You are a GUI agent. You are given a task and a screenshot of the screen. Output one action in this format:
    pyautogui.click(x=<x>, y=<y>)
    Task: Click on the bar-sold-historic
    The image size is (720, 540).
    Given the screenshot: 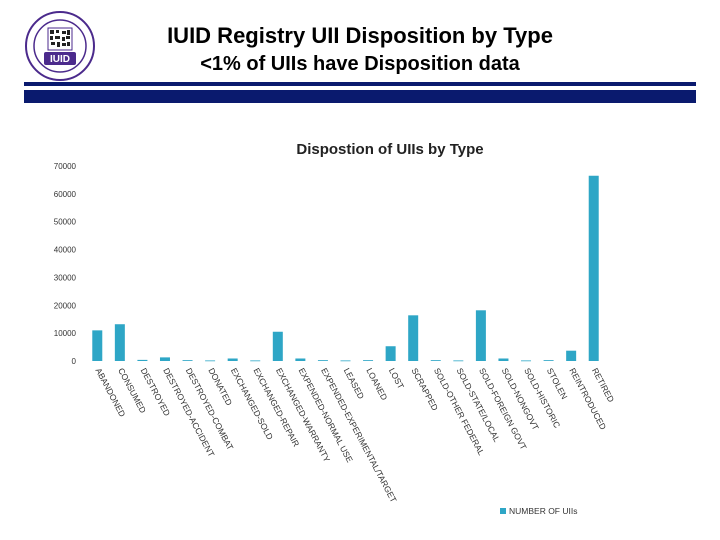 What is the action you would take?
    pyautogui.click(x=526, y=361)
    